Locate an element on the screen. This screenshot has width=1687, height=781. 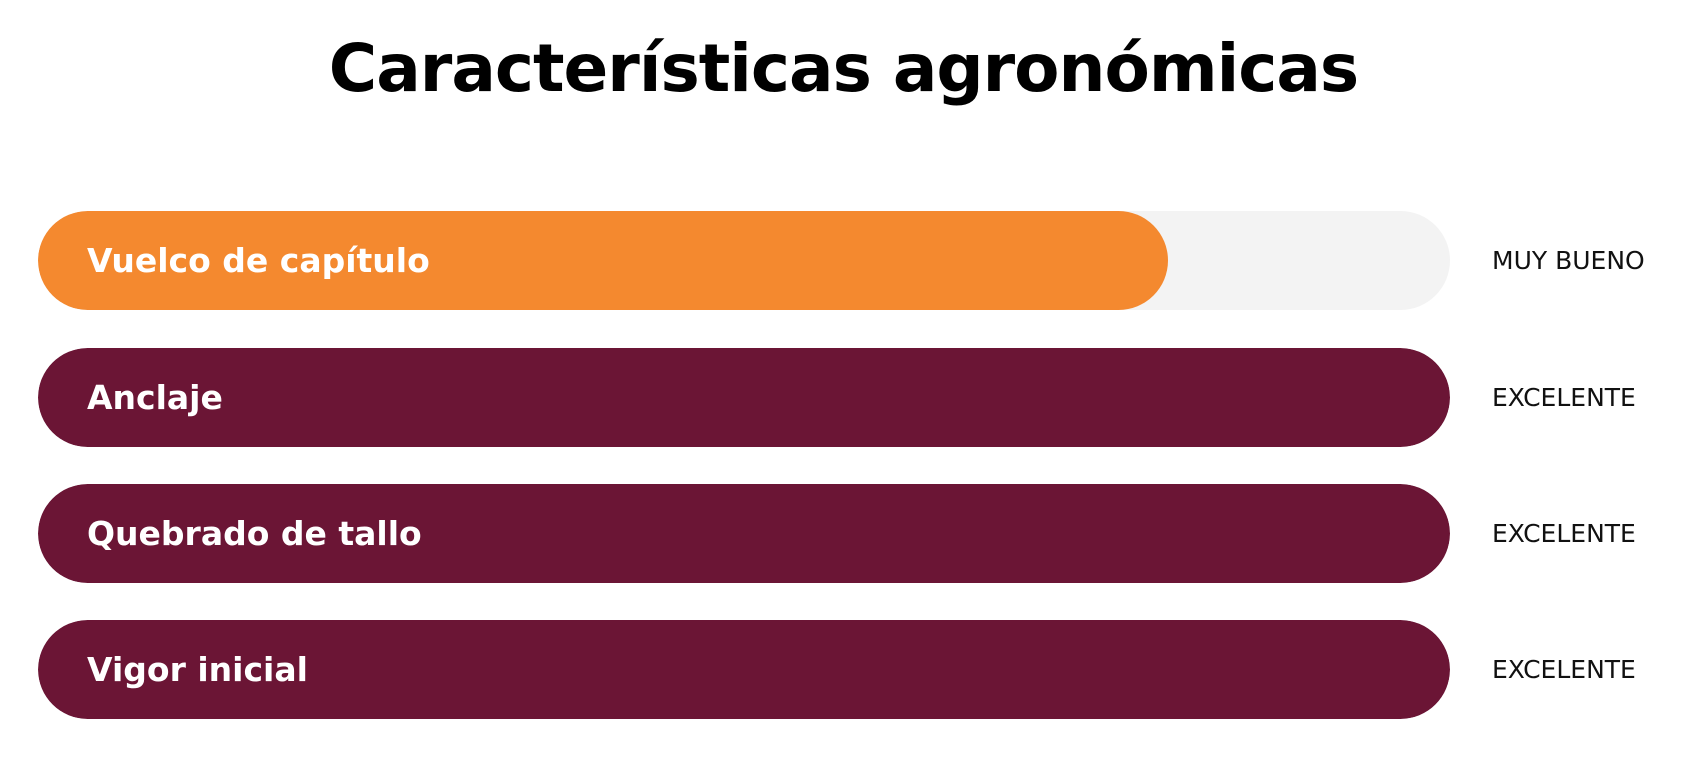
rating-row: Anclaje EXCELENTE is located at coordinates (848, 397).